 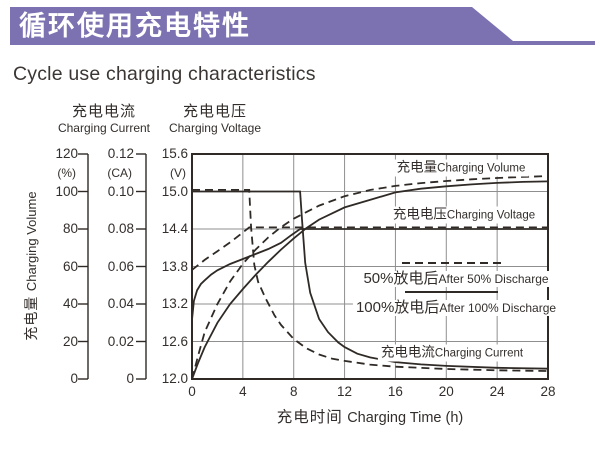 I want to click on y-tick-label-current: 0.10, so click(x=120, y=191).